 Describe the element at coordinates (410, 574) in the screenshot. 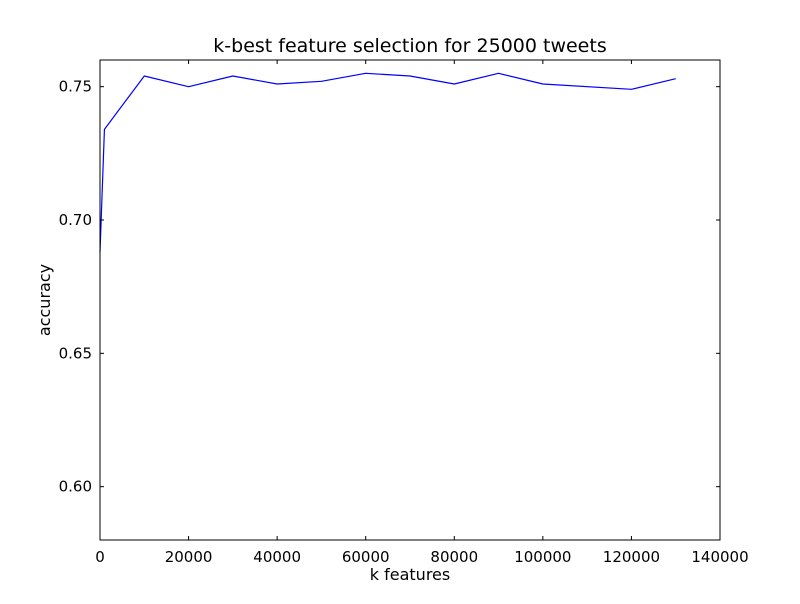

I see `x-axis-label: k features` at that location.